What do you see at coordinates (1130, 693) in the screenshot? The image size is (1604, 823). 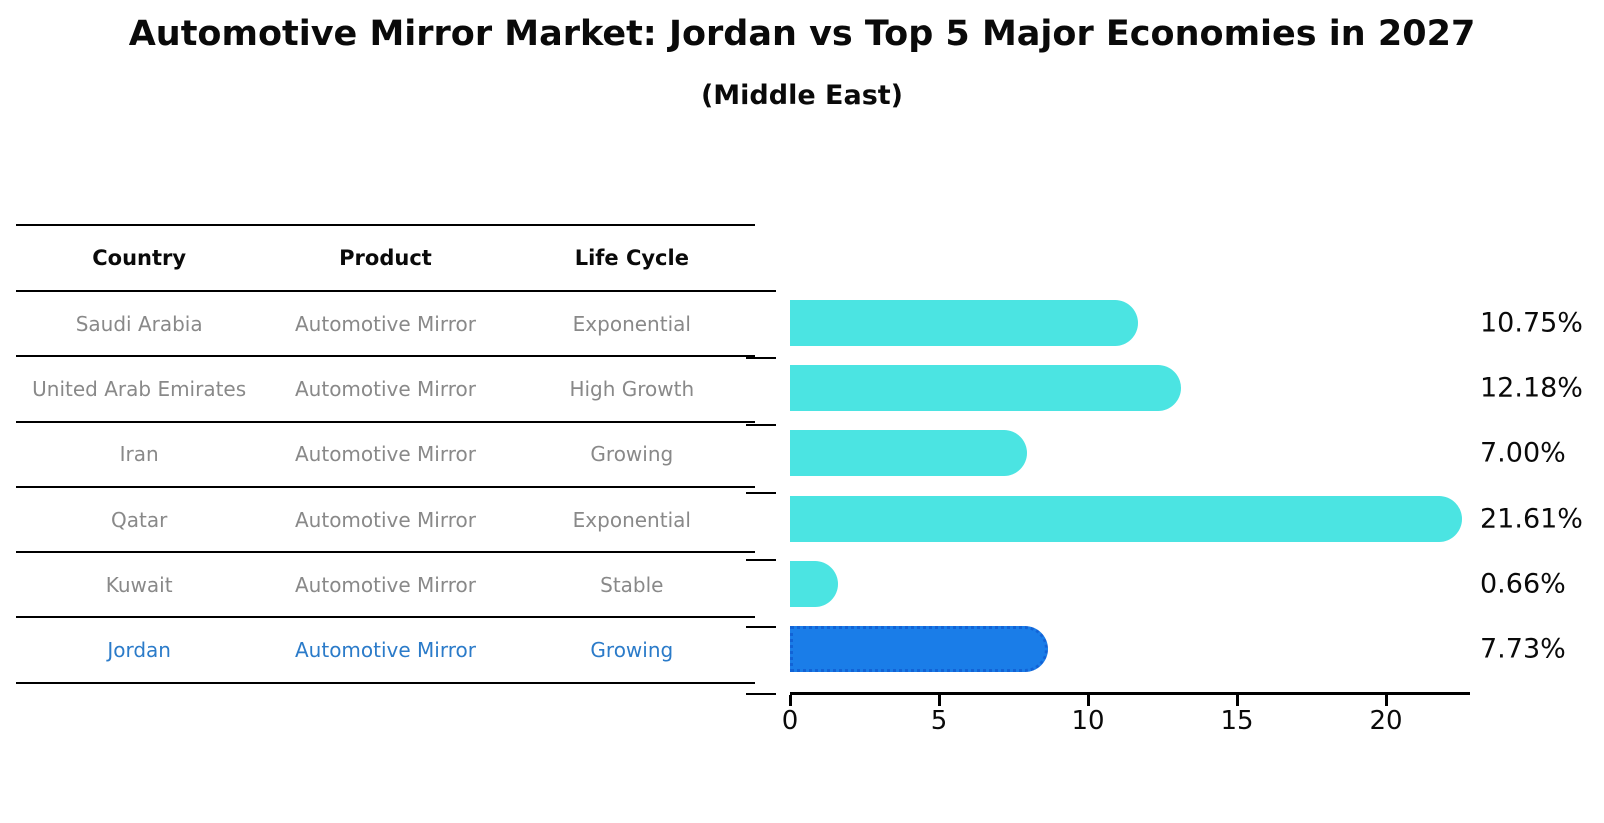 I see `x-axis-line` at bounding box center [1130, 693].